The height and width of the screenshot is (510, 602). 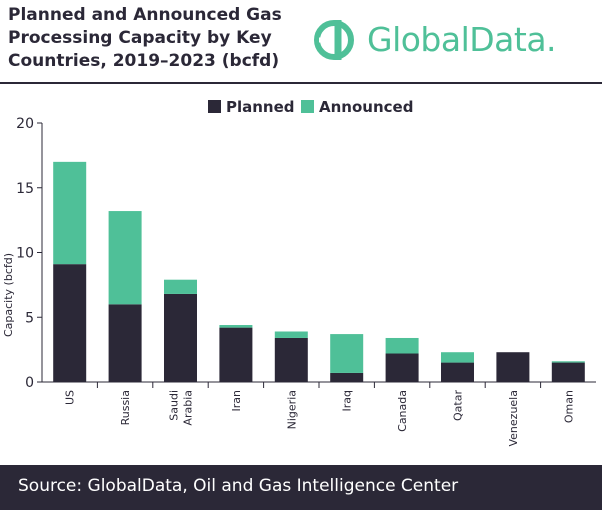 What do you see at coordinates (462, 39) in the screenshot?
I see `brand-name: GlobalData.` at bounding box center [462, 39].